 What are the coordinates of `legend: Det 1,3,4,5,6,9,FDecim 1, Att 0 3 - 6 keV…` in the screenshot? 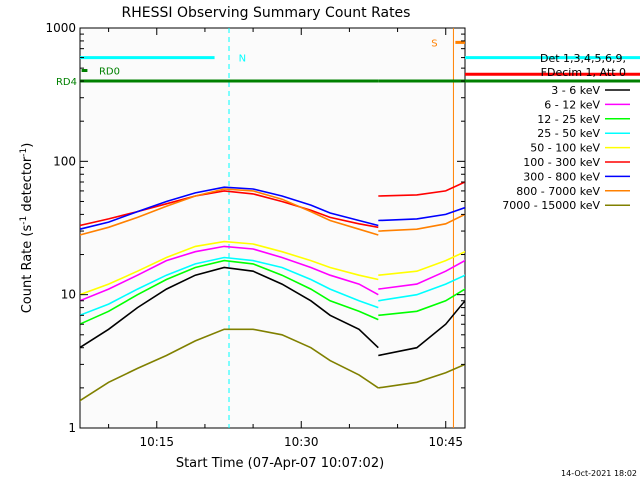 It's located at (566, 132).